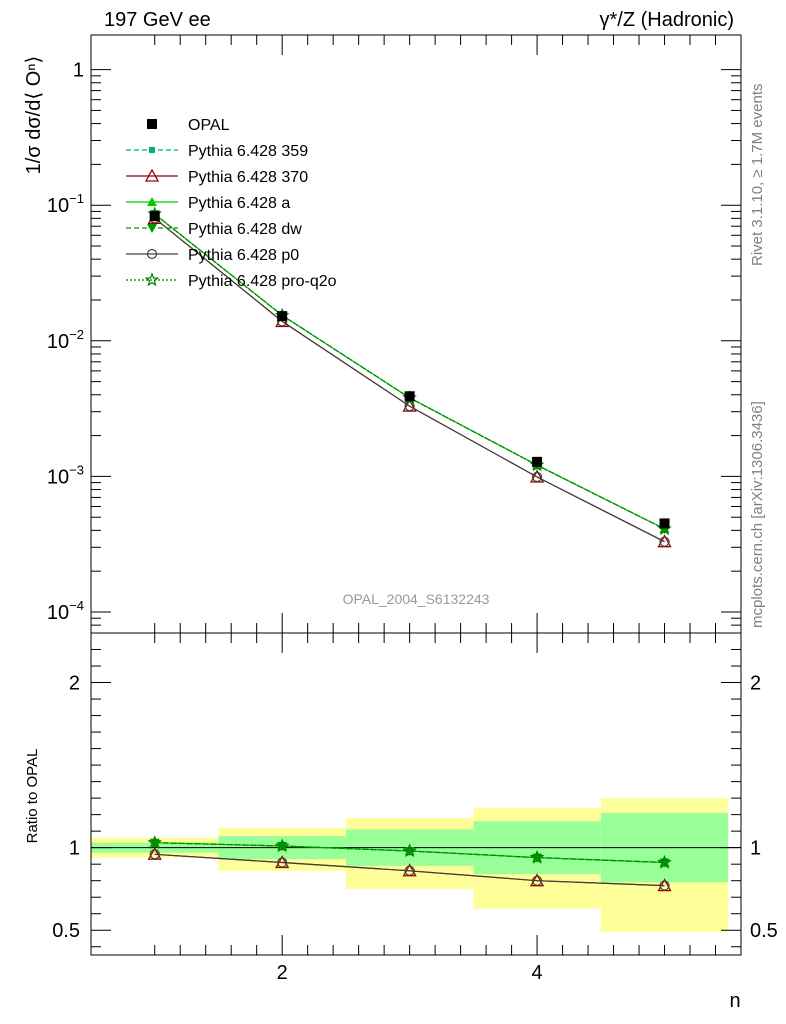 The width and height of the screenshot is (786, 1024). Describe the element at coordinates (282, 973) in the screenshot. I see `ratio-x-tick-label: 2` at that location.